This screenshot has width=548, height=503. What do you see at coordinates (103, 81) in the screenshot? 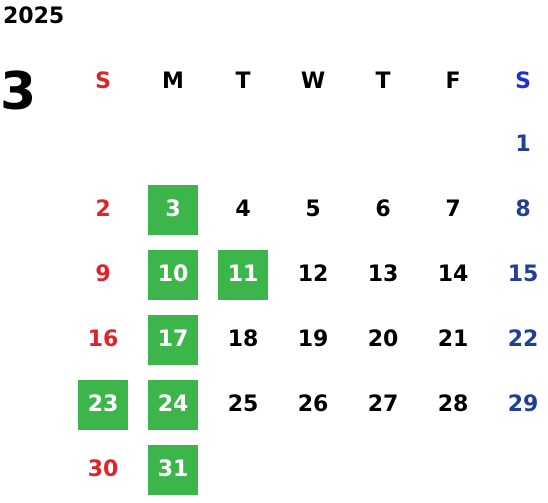
I see `weekday-header-sun: S` at bounding box center [103, 81].